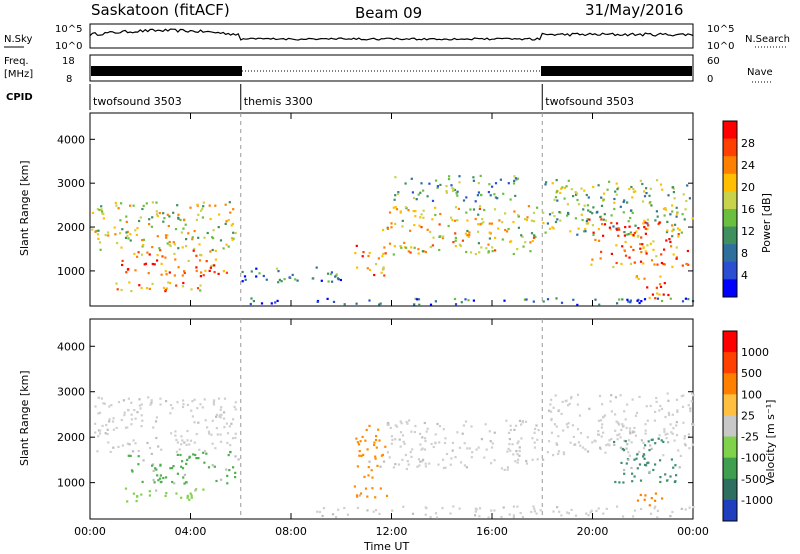 The image size is (800, 554). What do you see at coordinates (755, 352) in the screenshot?
I see `colorbar-tick-label: 1000` at bounding box center [755, 352].